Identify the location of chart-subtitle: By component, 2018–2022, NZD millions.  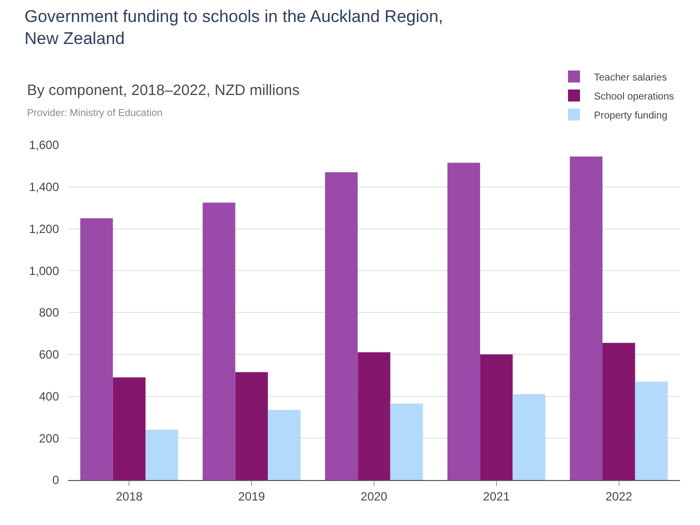
(163, 90).